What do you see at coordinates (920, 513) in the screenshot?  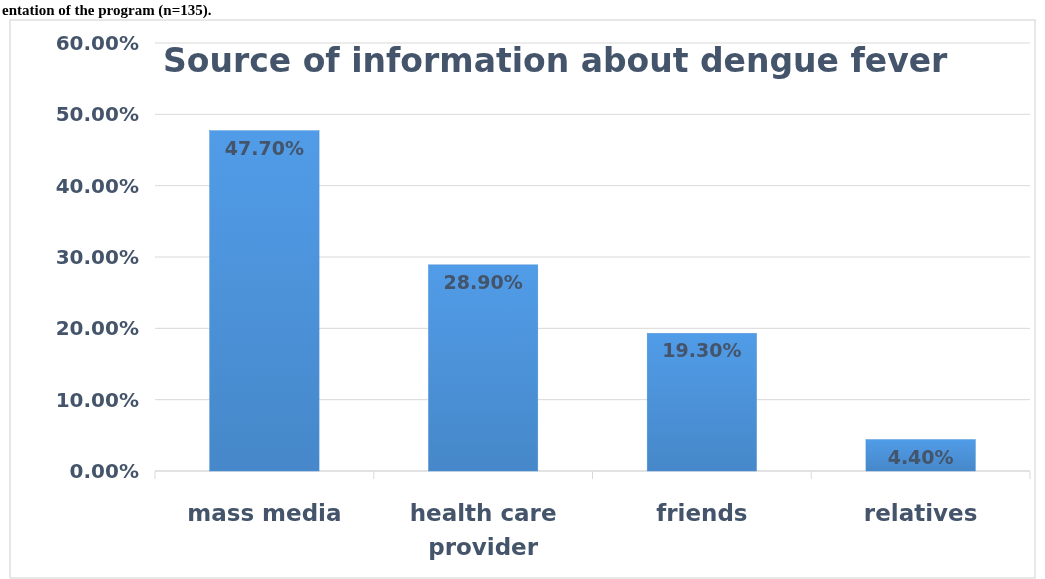 I see `x-tick-label: relatives` at bounding box center [920, 513].